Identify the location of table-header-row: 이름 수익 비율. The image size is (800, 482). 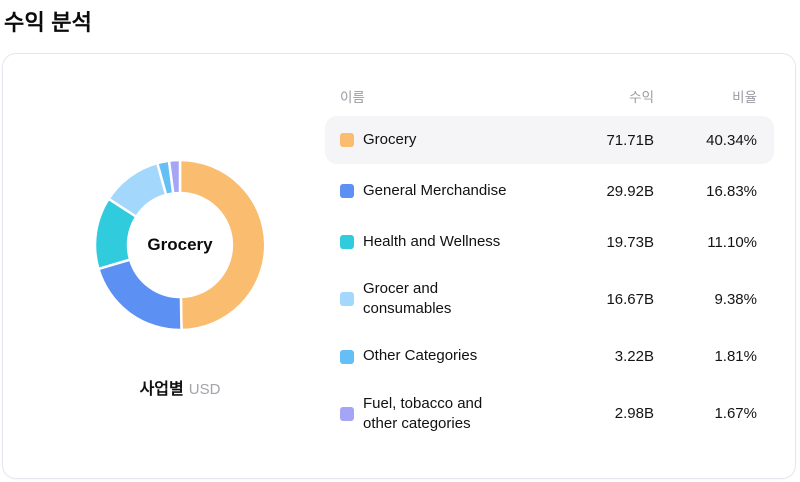
(549, 96).